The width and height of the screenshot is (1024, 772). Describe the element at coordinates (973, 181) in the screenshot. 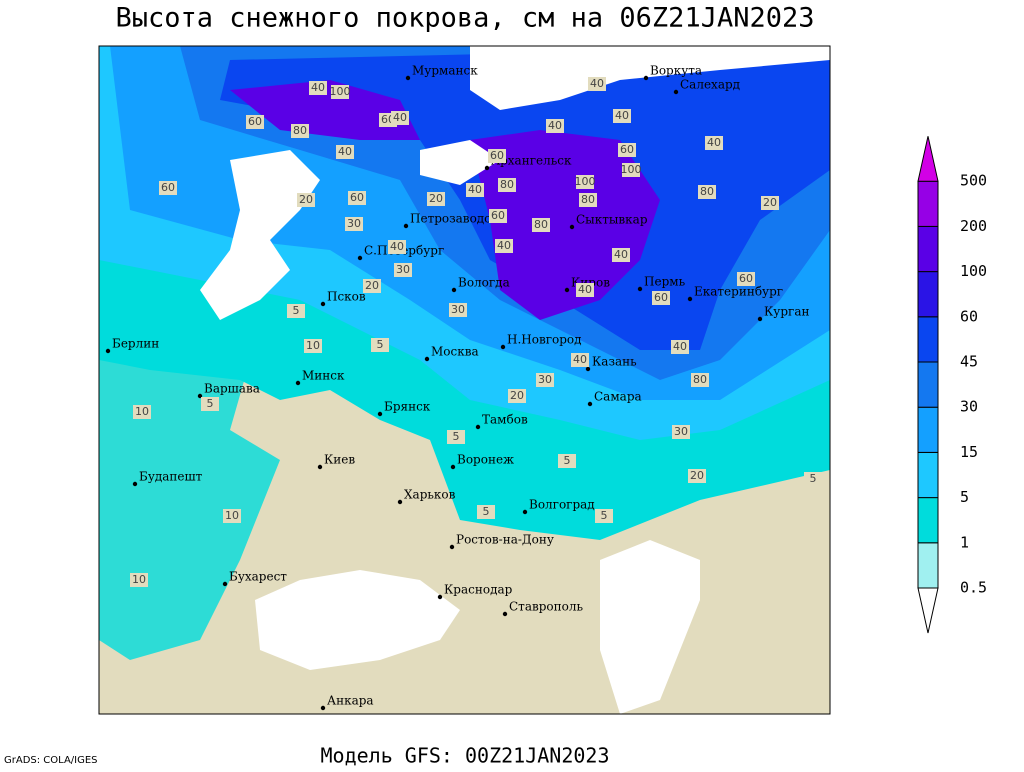

I see `colorbar-label: 500` at that location.